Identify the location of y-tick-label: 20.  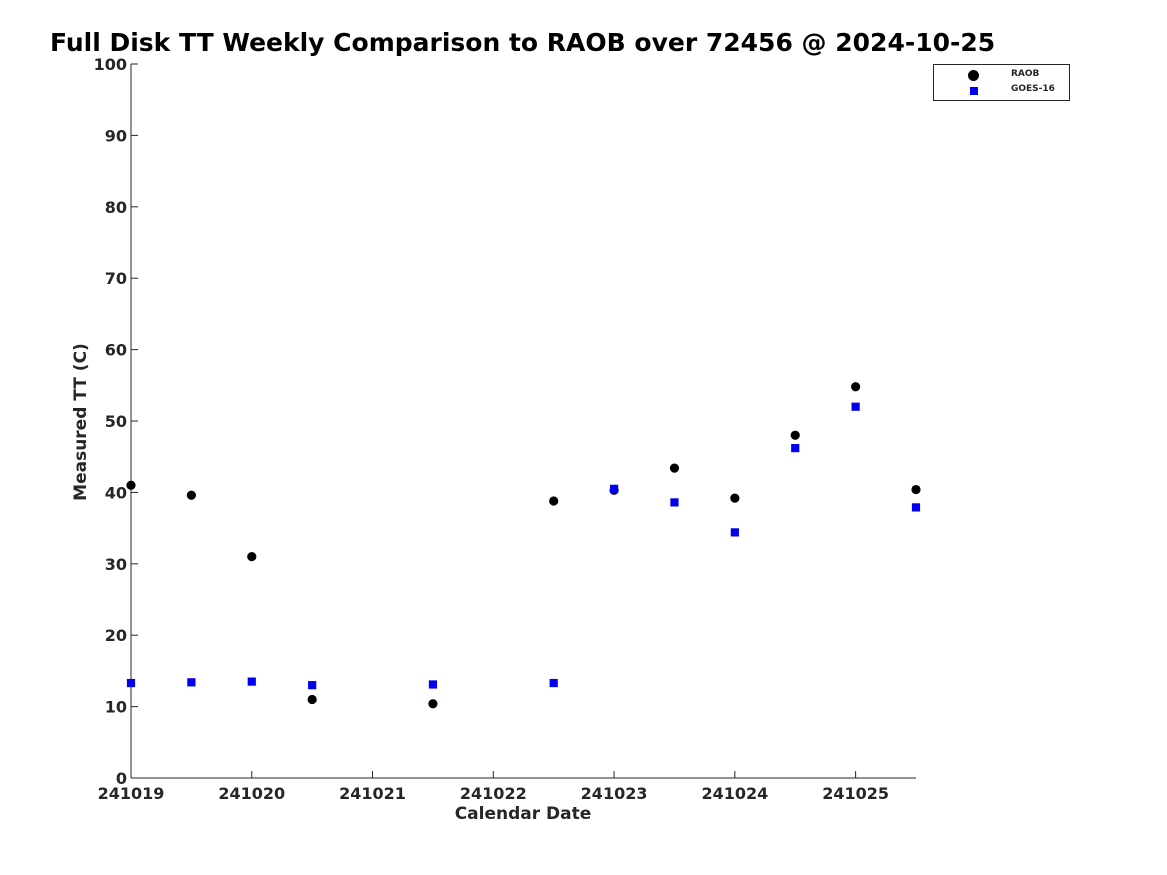
(116, 635).